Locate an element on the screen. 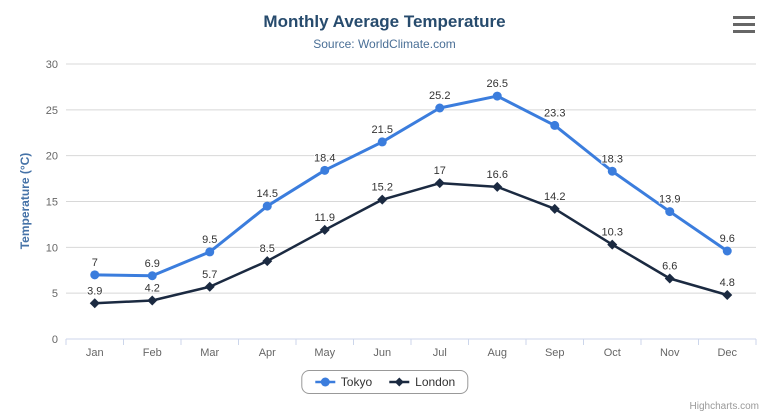 This screenshot has height=416, width=769. point-tokyo-apr is located at coordinates (267, 206).